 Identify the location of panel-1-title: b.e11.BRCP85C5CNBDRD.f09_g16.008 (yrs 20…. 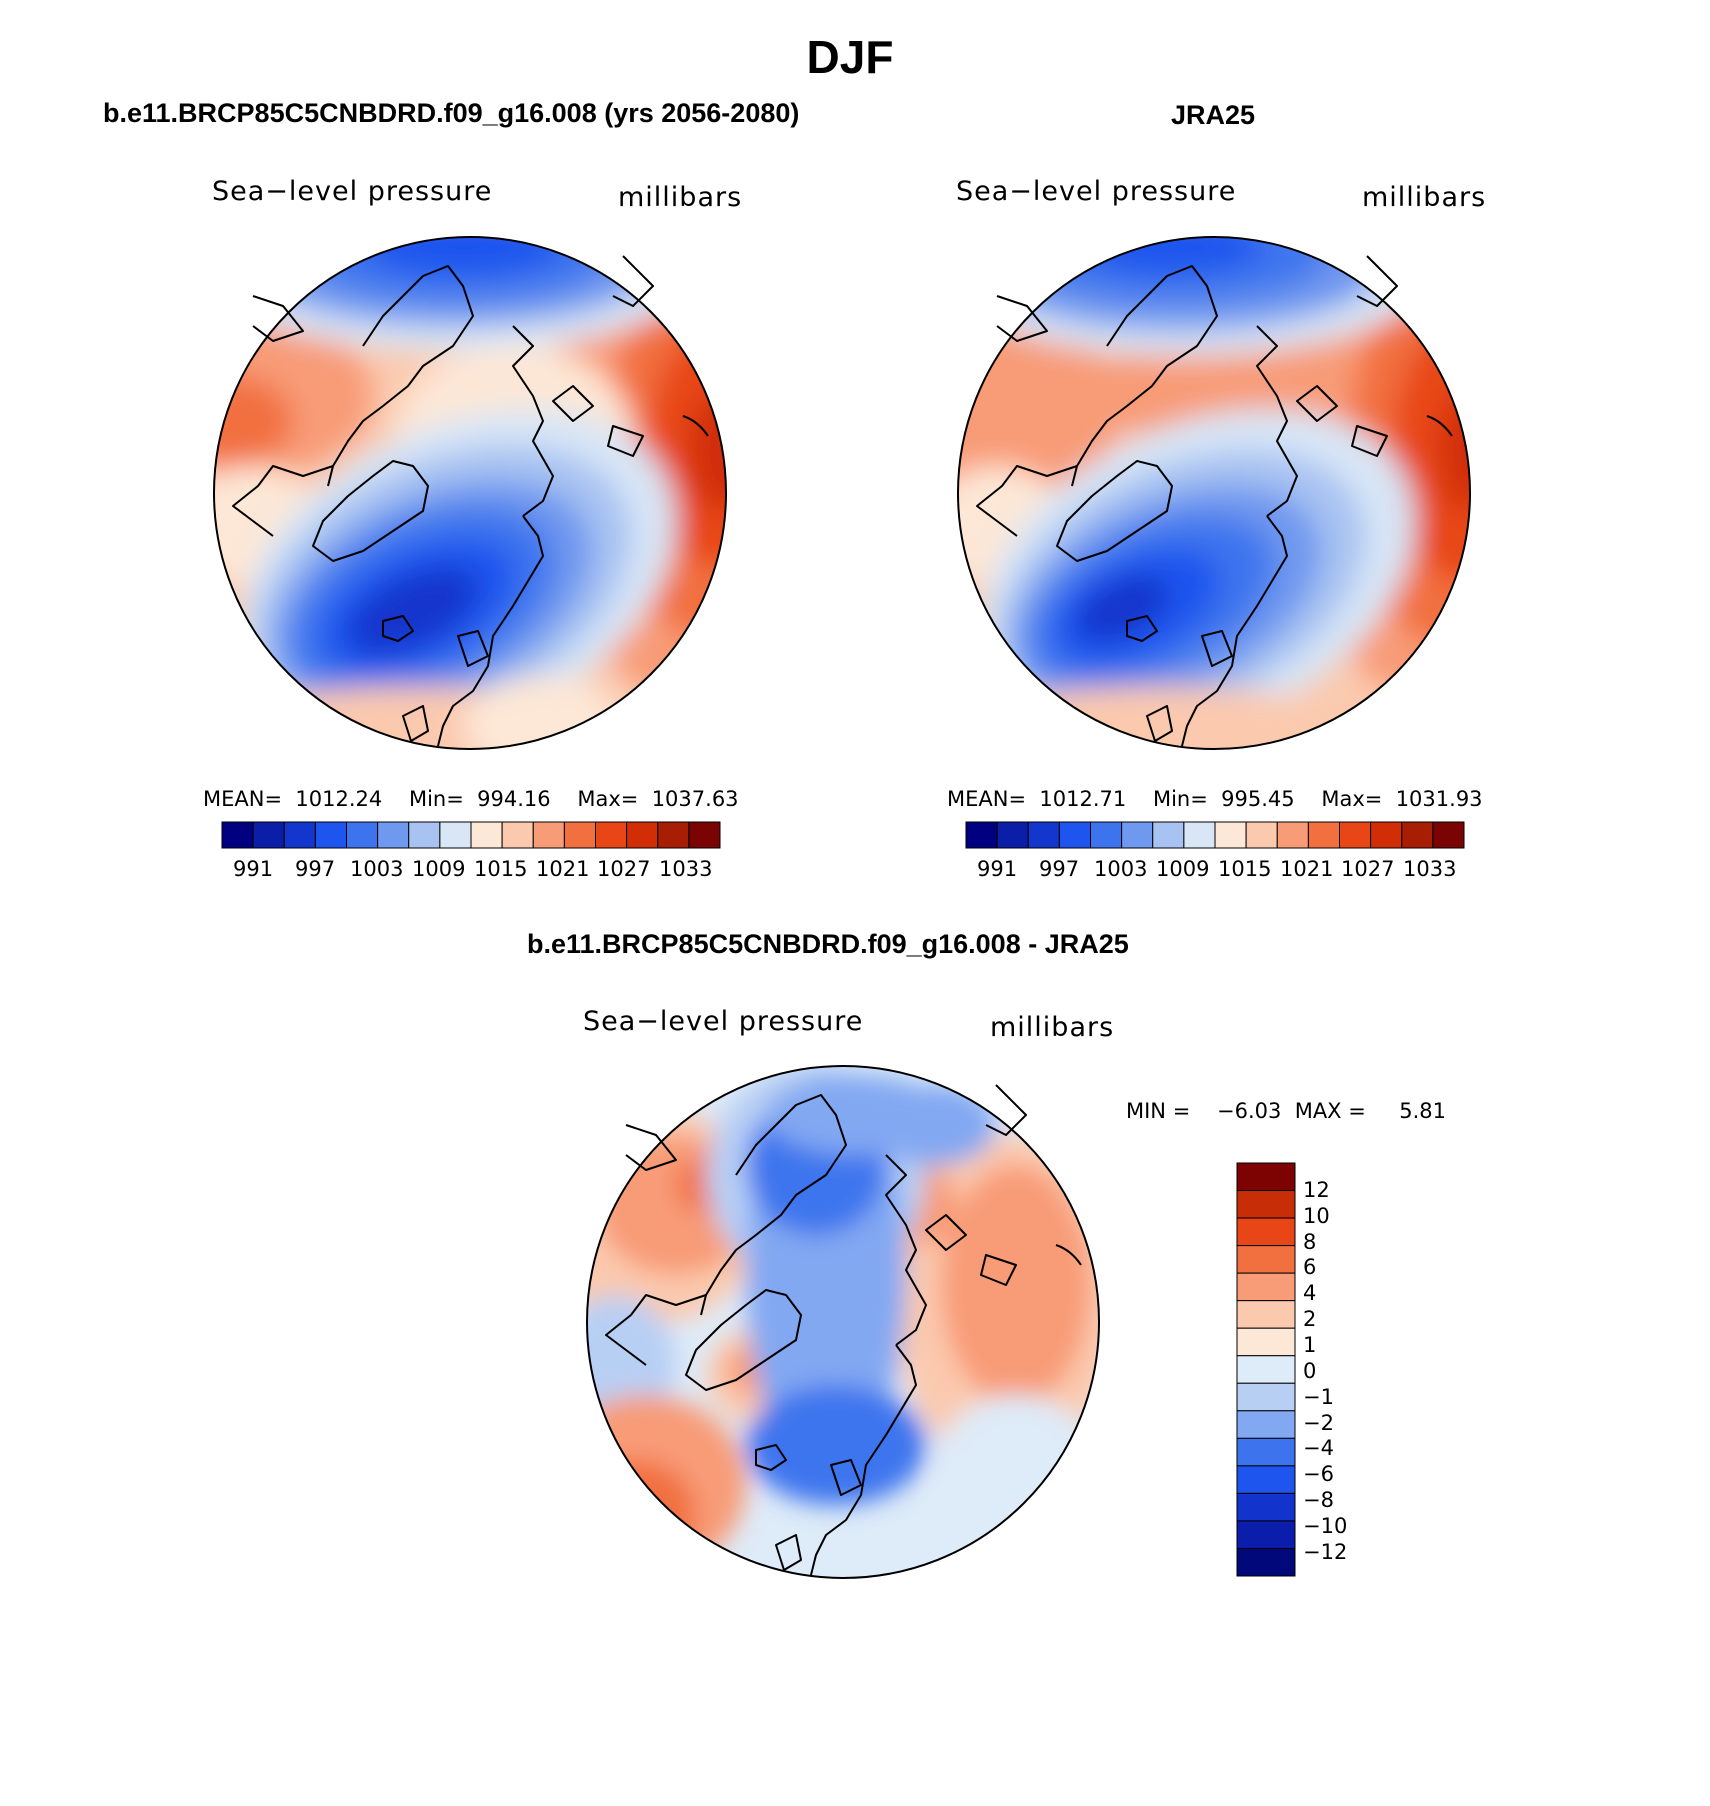
(451, 113).